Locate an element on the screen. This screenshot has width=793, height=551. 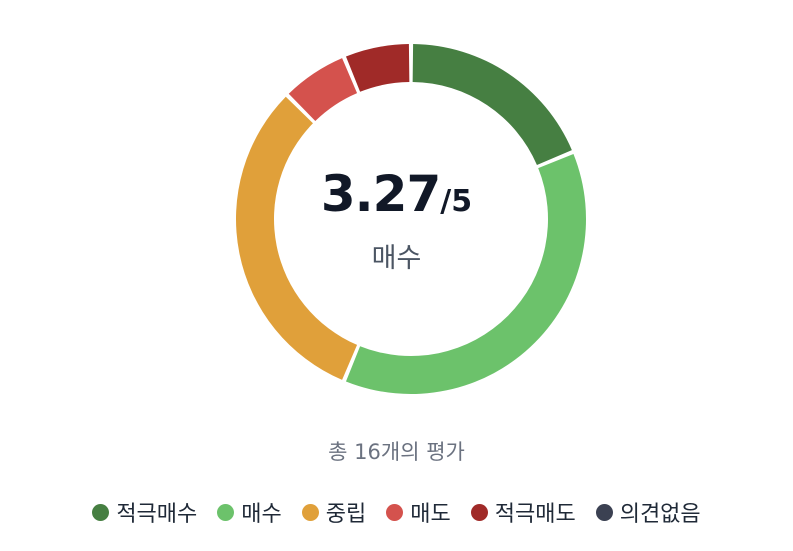
rating-label: 매수 is located at coordinates (396, 258).